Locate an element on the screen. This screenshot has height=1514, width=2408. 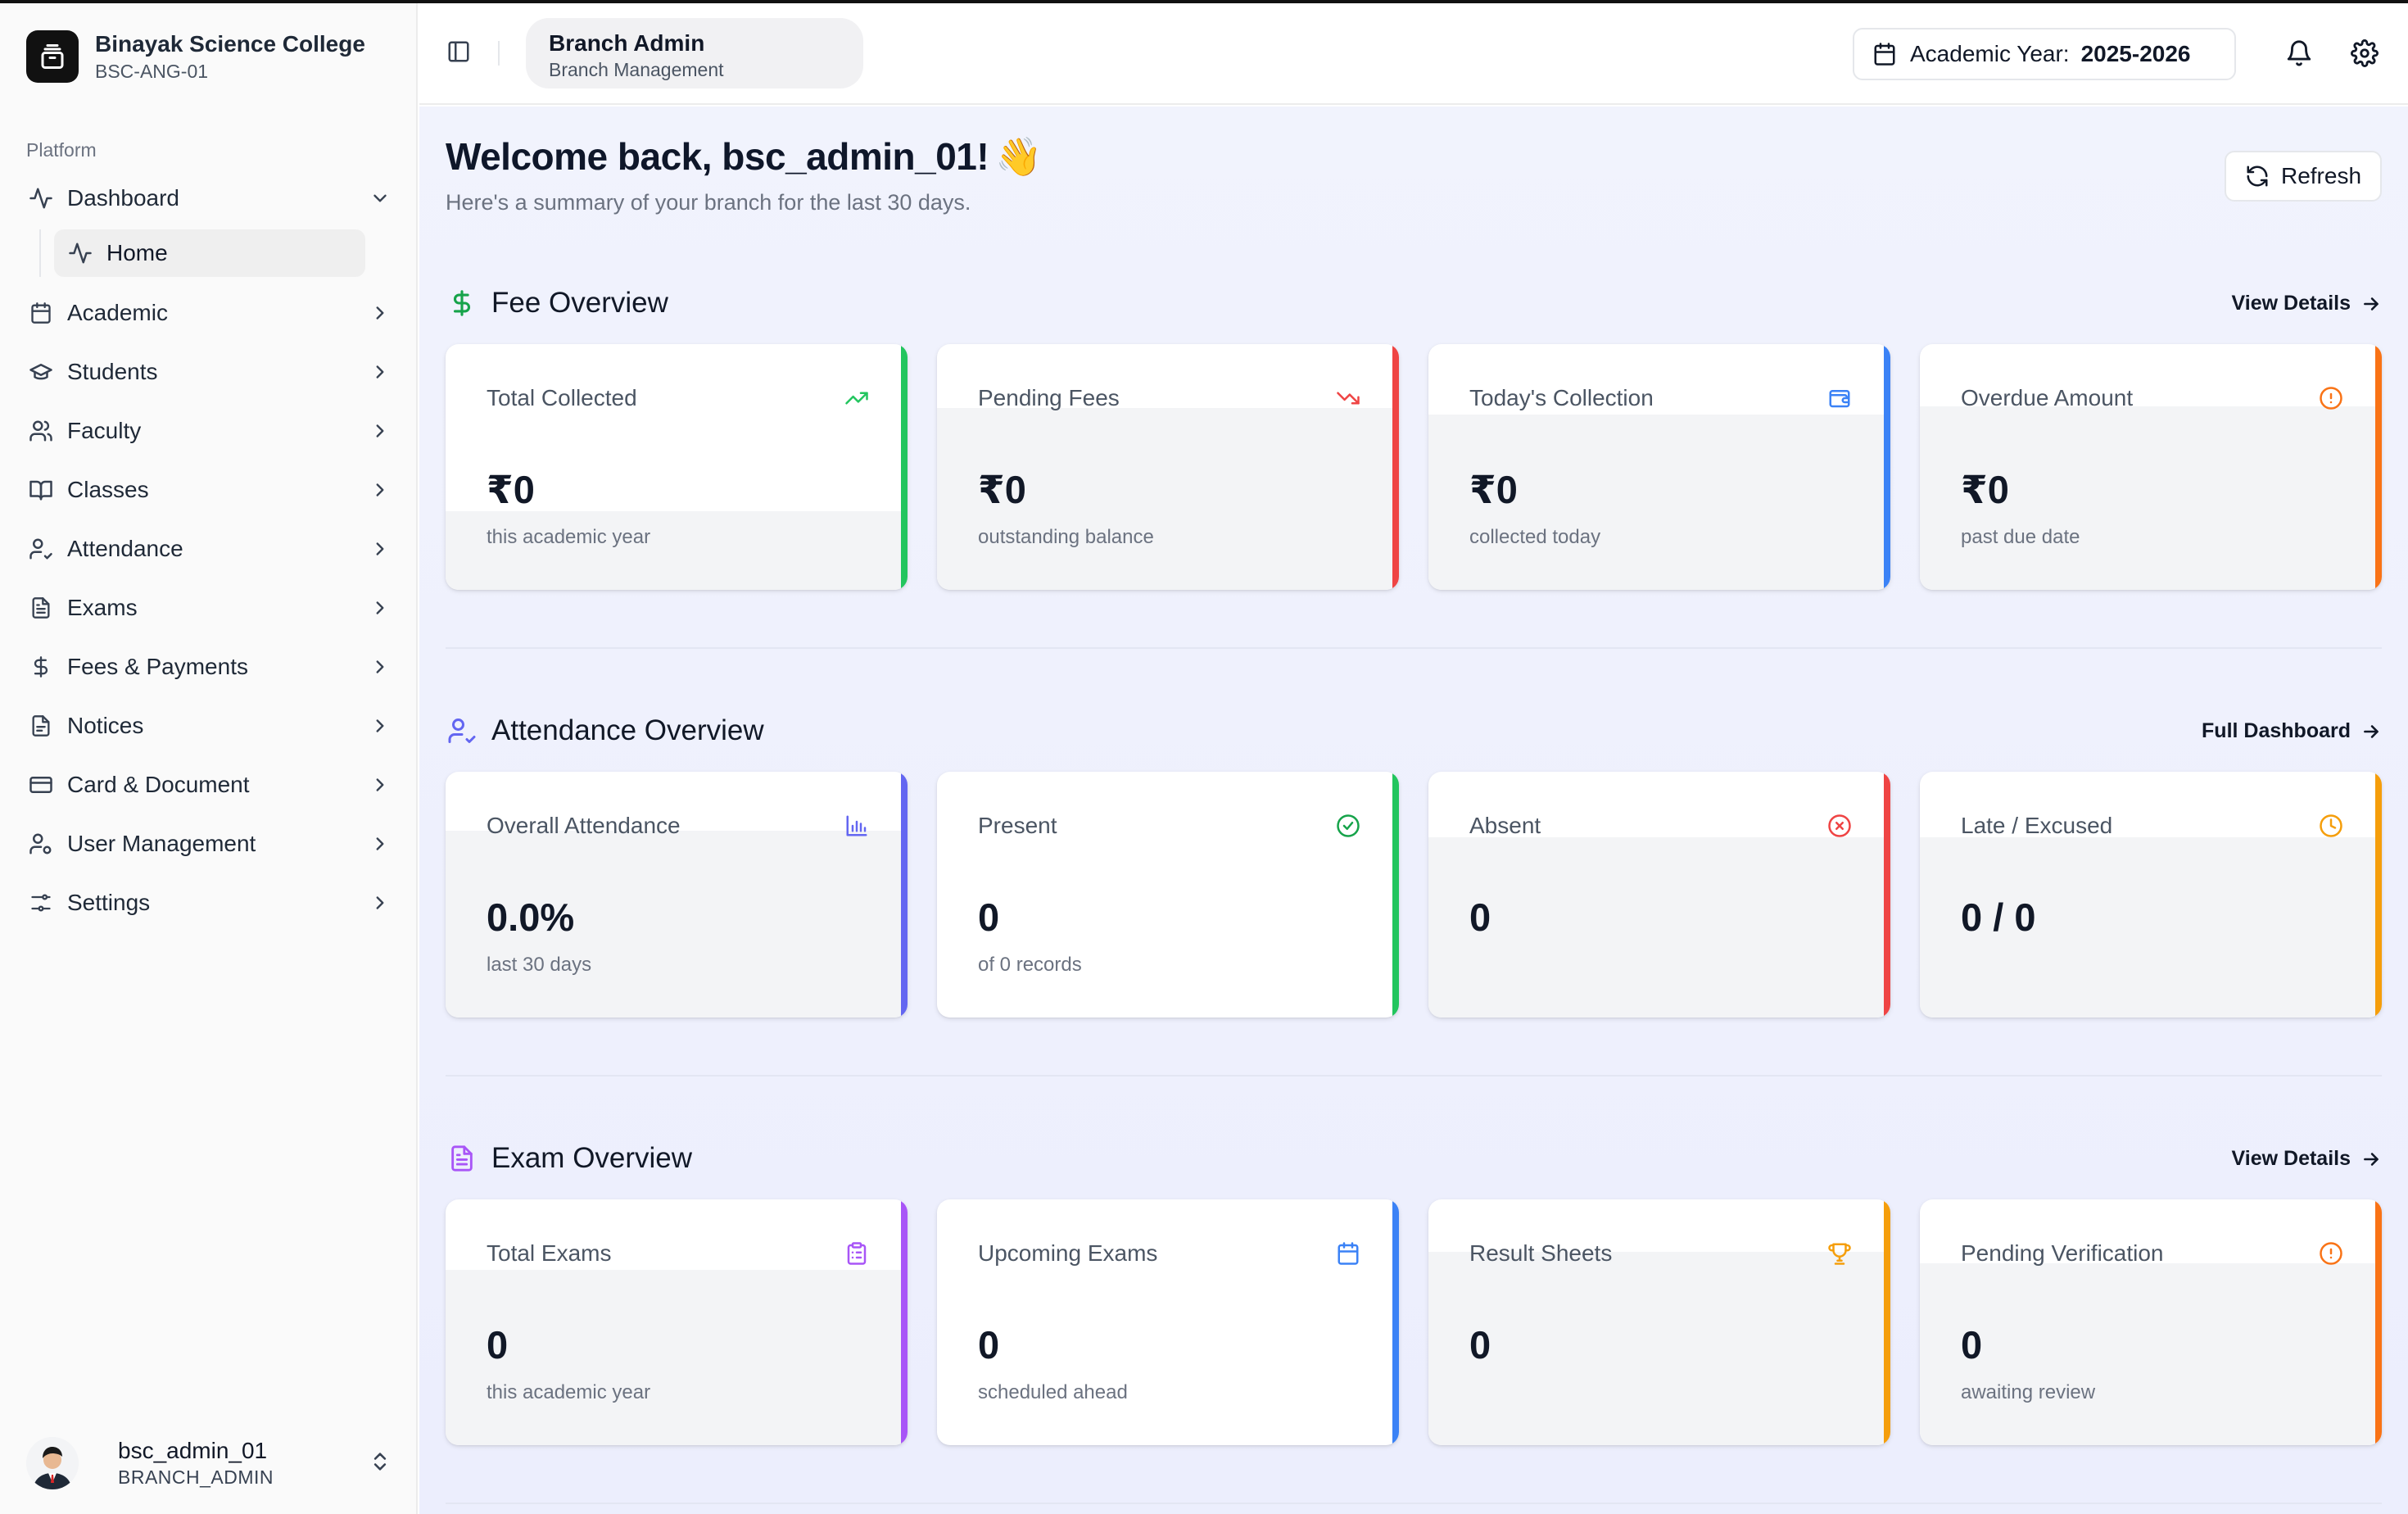
gear-icon is located at coordinates (2365, 55).